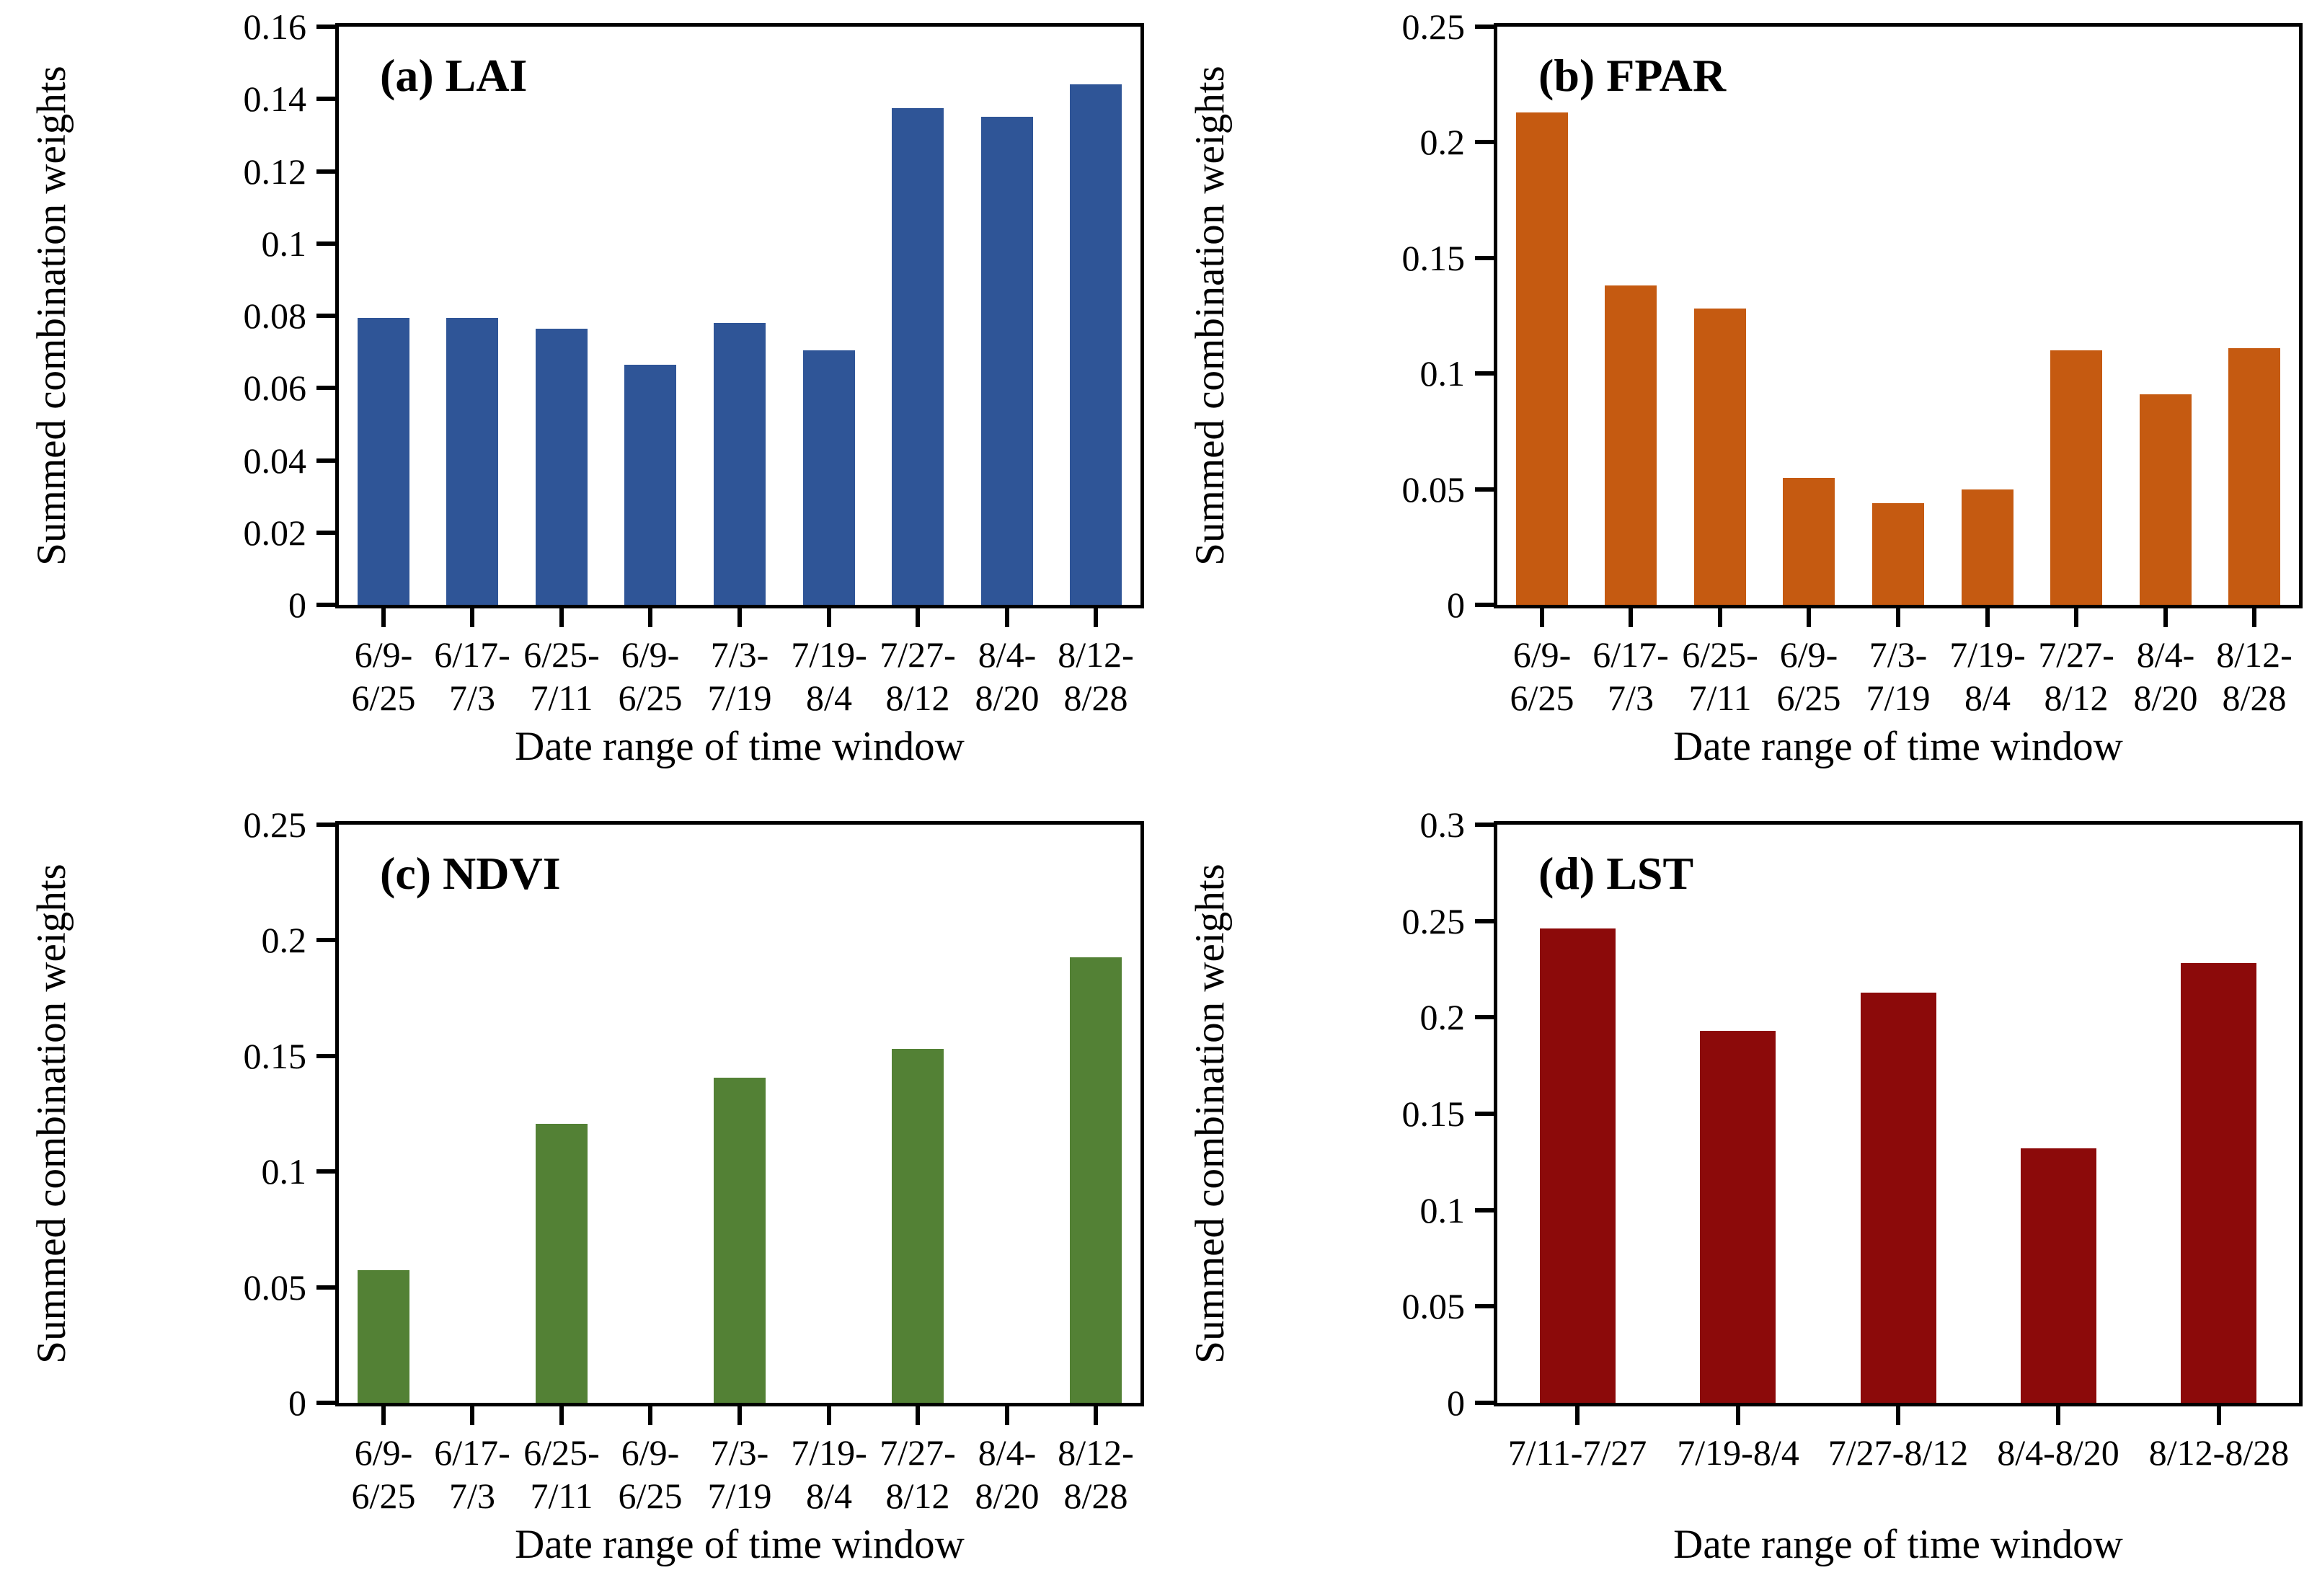 The height and width of the screenshot is (1596, 2317). Describe the element at coordinates (2165, 655) in the screenshot. I see `x-tick-label-line: 8/4-` at that location.